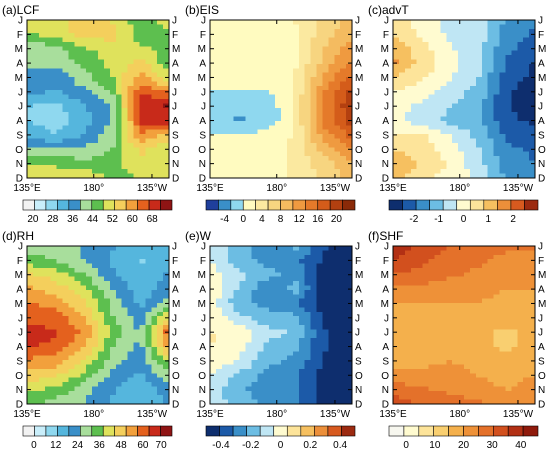 The image size is (550, 452). What do you see at coordinates (18, 236) in the screenshot?
I see `chart-title-rh: (d)RH` at bounding box center [18, 236].